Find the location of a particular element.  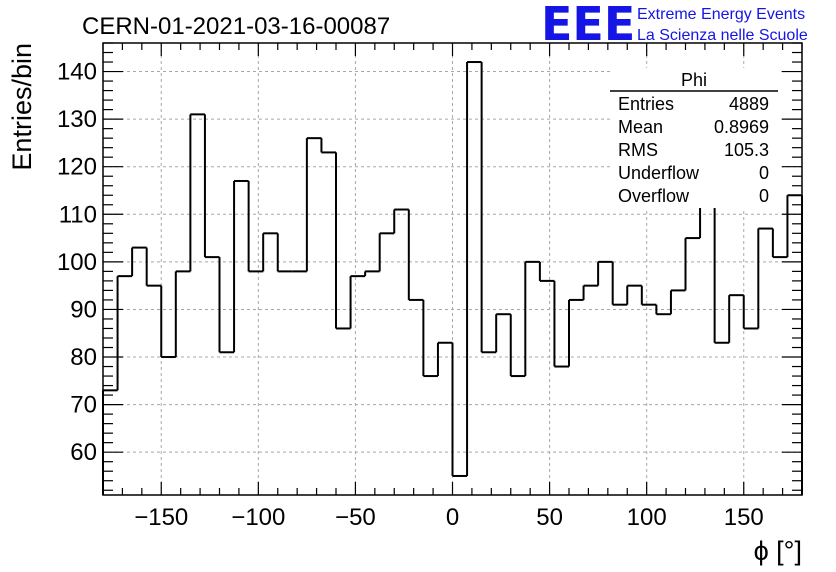

stats-value-overflow: 0 is located at coordinates (764, 196).